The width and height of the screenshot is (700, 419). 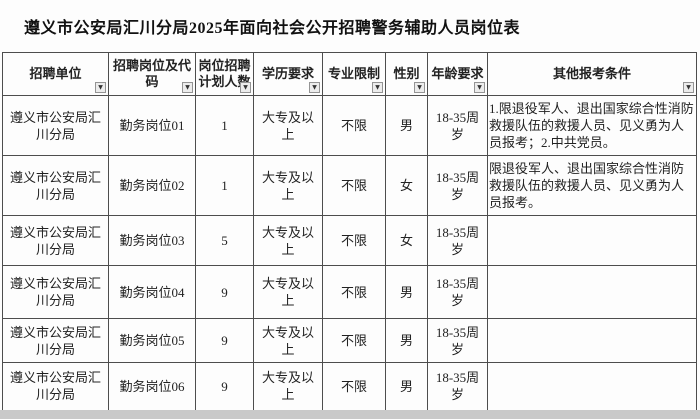 What do you see at coordinates (350, 414) in the screenshot?
I see `screenshot-bottom-edge` at bounding box center [350, 414].